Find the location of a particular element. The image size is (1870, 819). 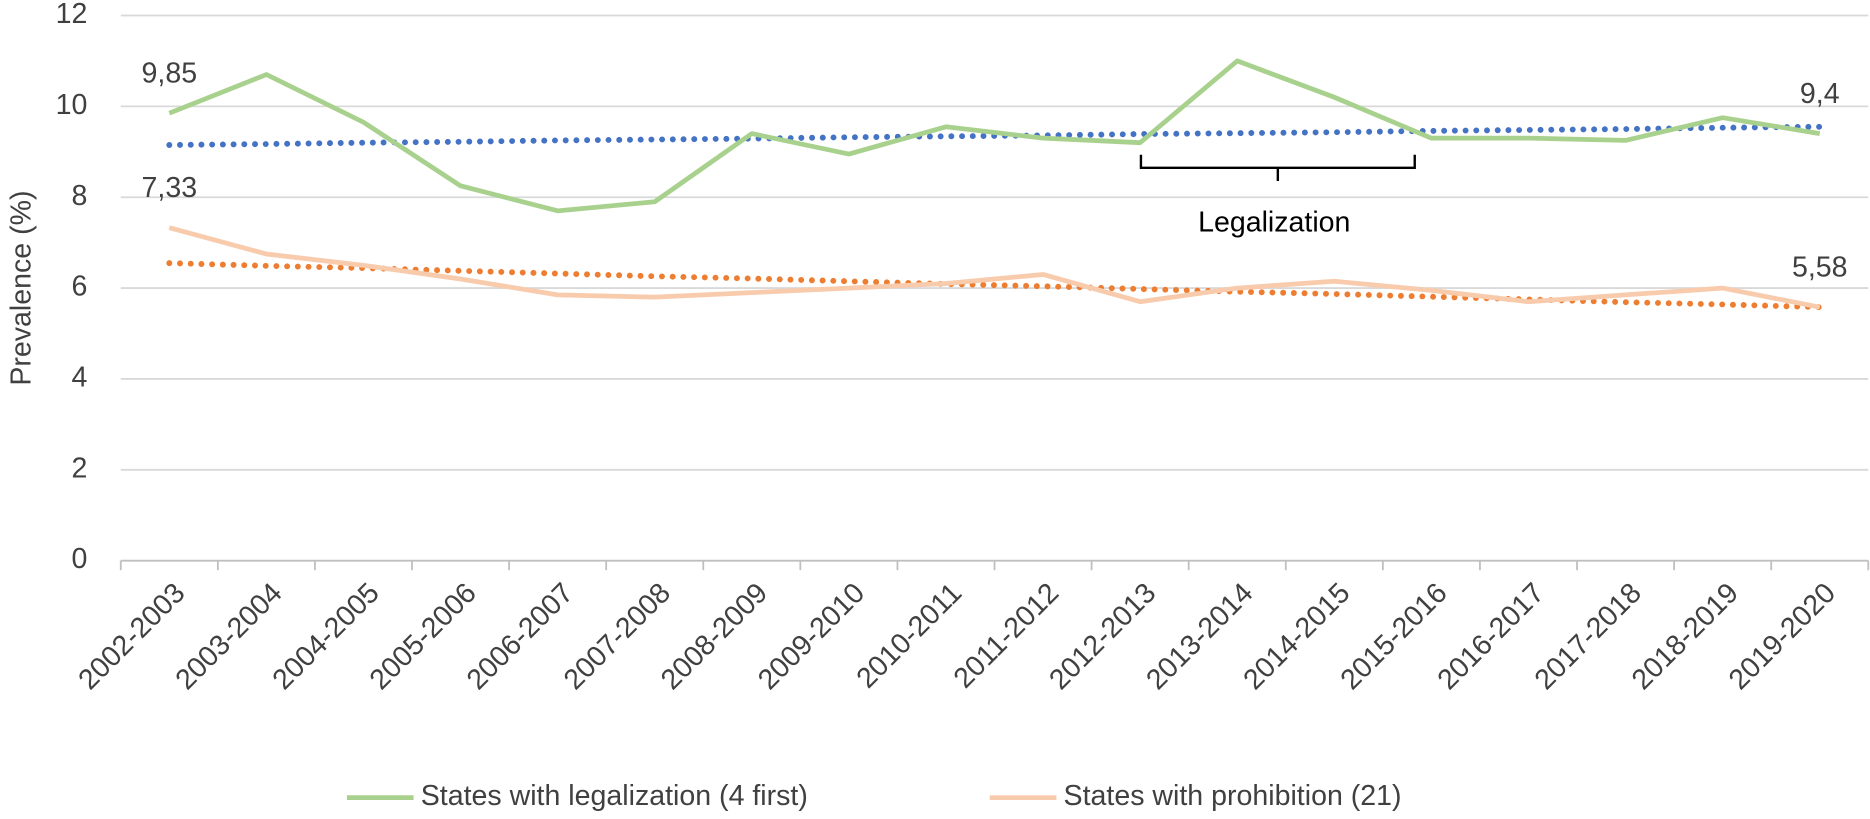

x-tick-label: 2019-2020 is located at coordinates (1782, 636).